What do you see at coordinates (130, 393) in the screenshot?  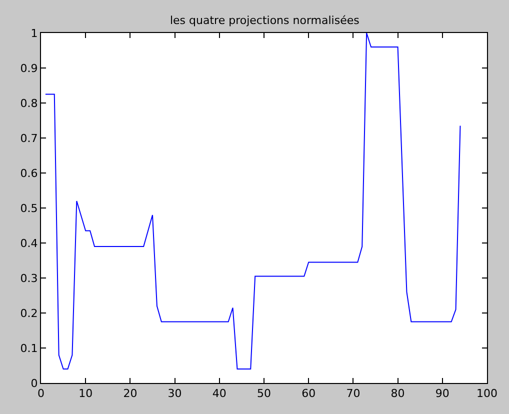 I see `x-tick-label: 20` at bounding box center [130, 393].